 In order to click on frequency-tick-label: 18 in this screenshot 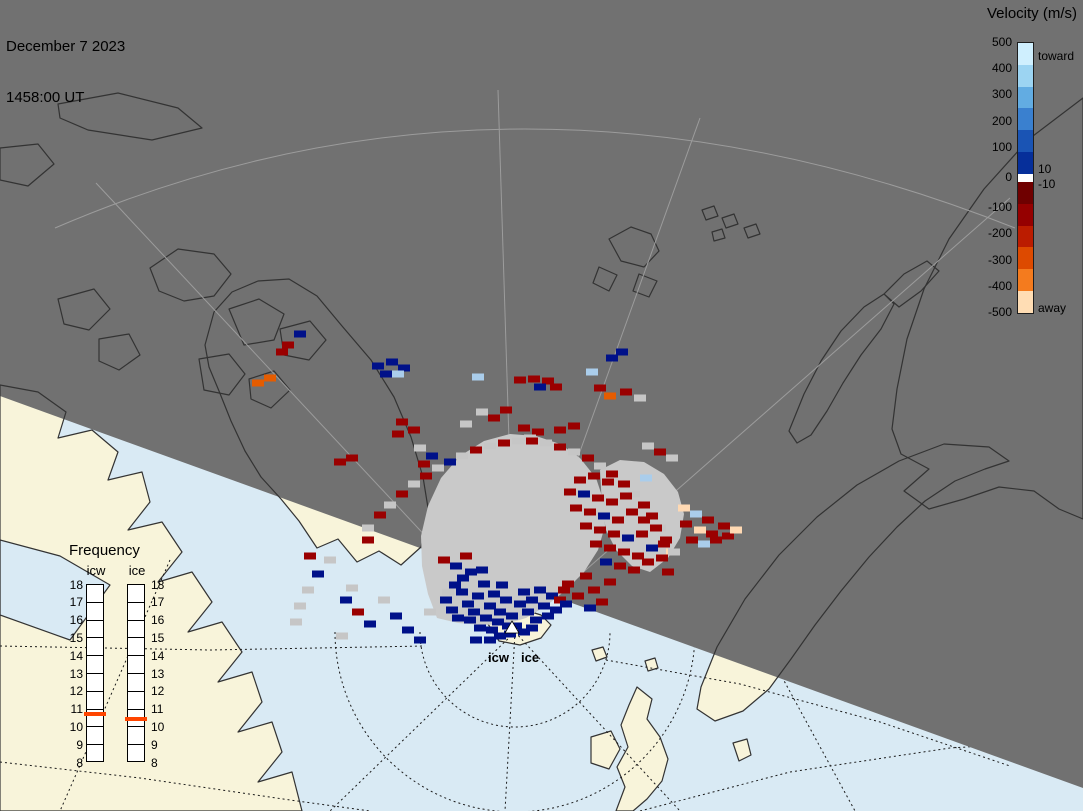, I will do `click(158, 584)`.